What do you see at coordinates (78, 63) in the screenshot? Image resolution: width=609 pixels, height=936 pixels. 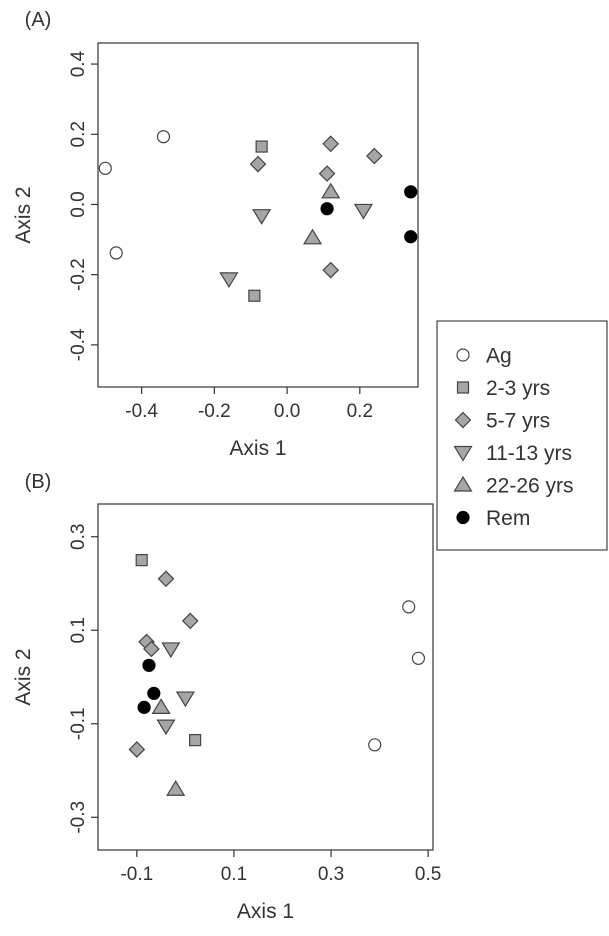 I see `y-tick-label: 0.4` at bounding box center [78, 63].